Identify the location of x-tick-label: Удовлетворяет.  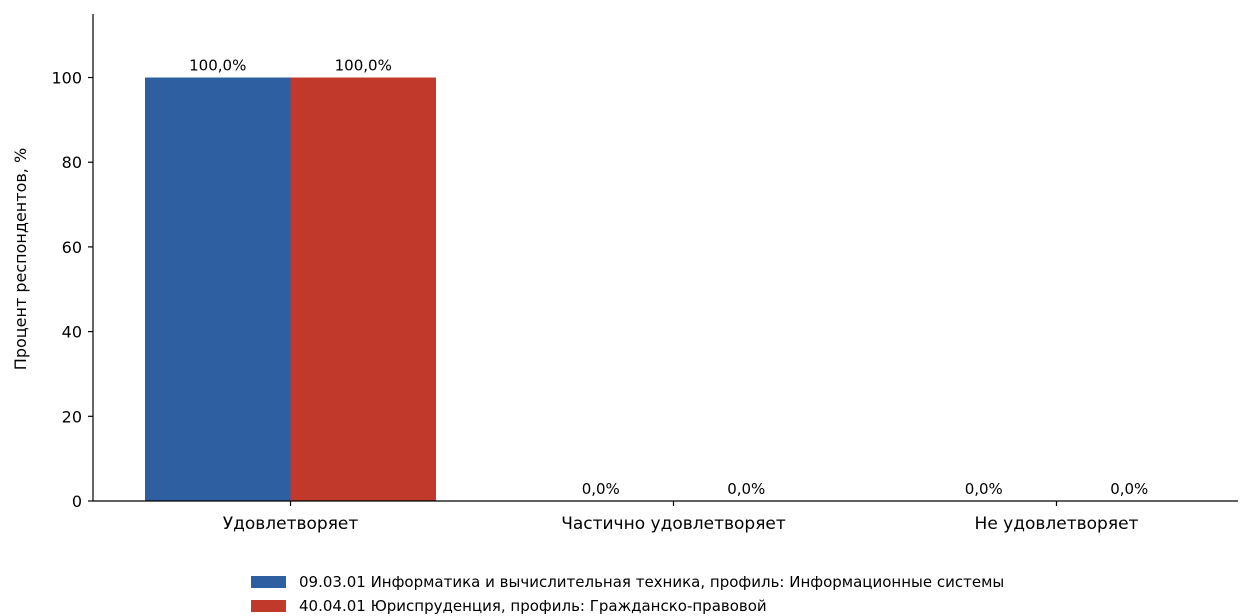
(291, 524).